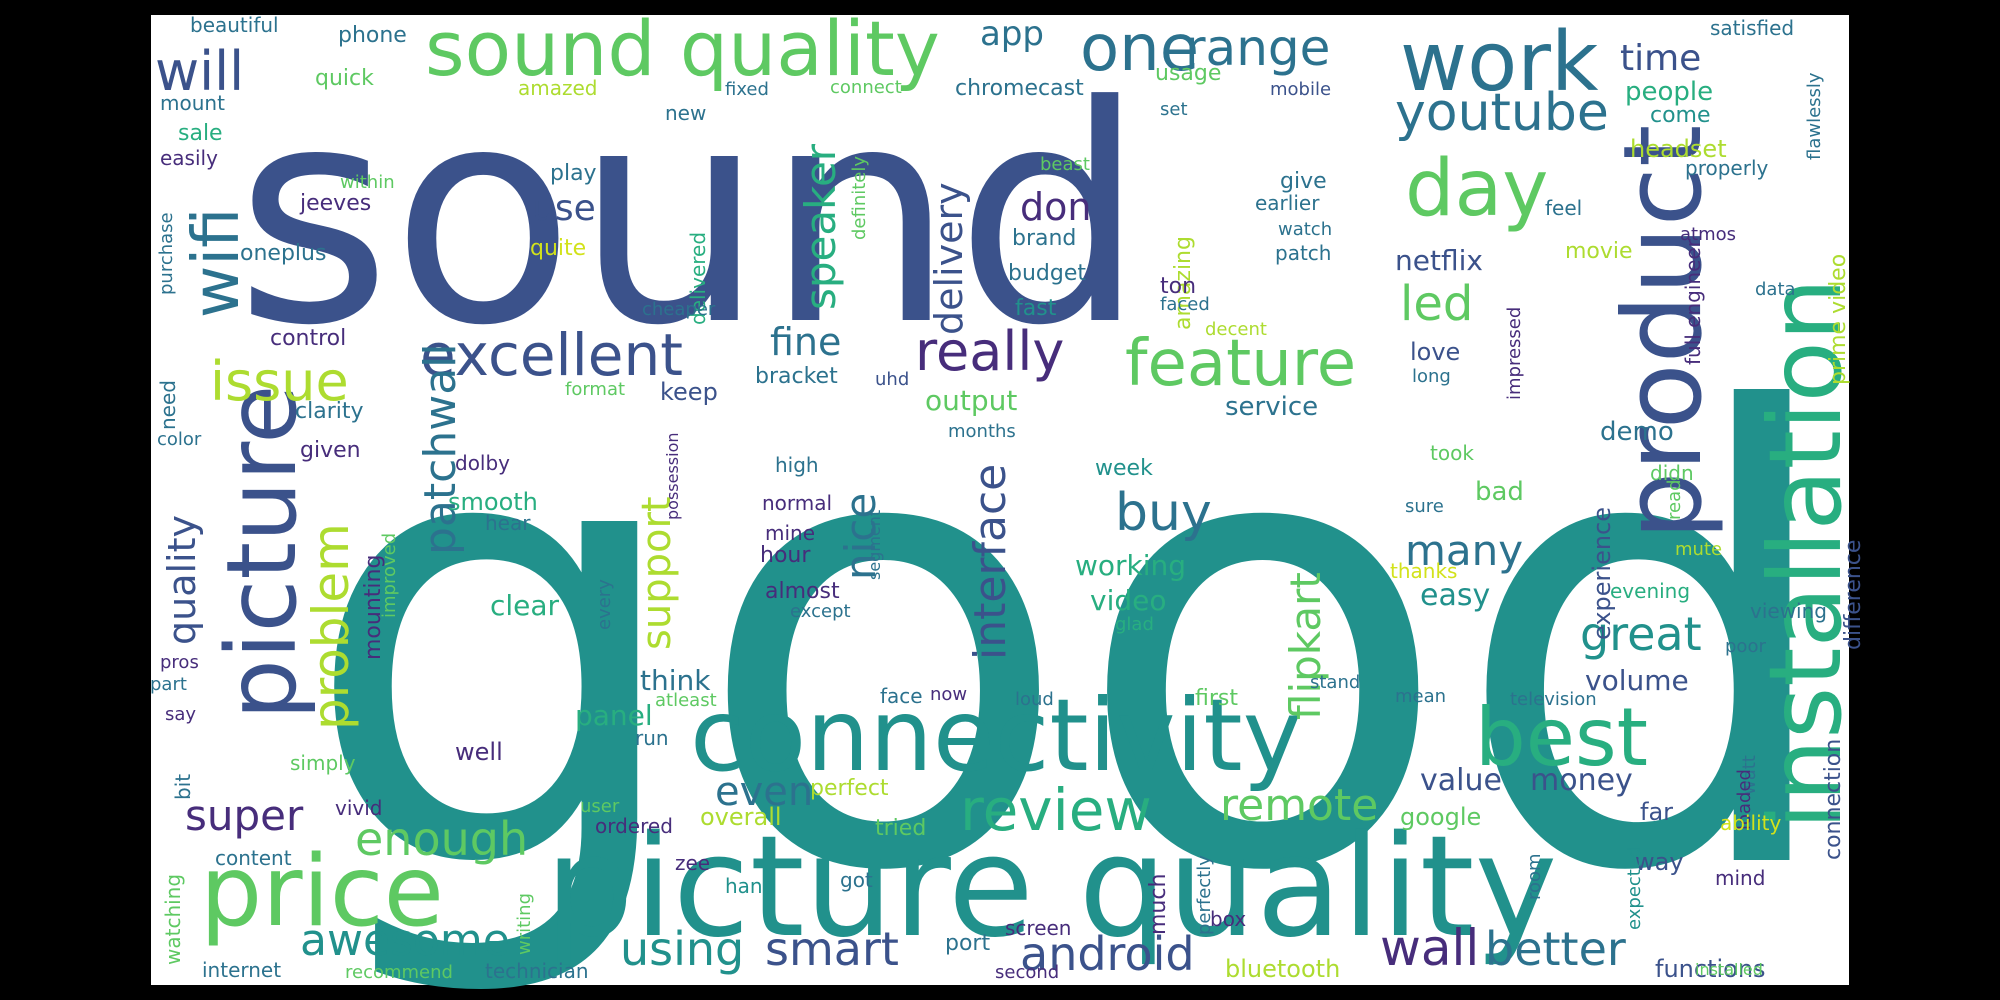  I want to click on word-delivery: delivery, so click(949, 258).